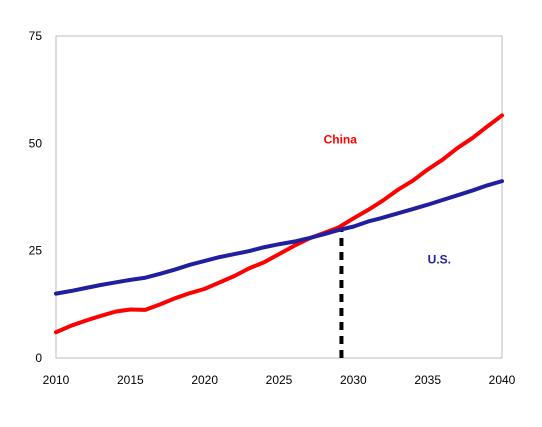  I want to click on china-series-label: China, so click(341, 139).